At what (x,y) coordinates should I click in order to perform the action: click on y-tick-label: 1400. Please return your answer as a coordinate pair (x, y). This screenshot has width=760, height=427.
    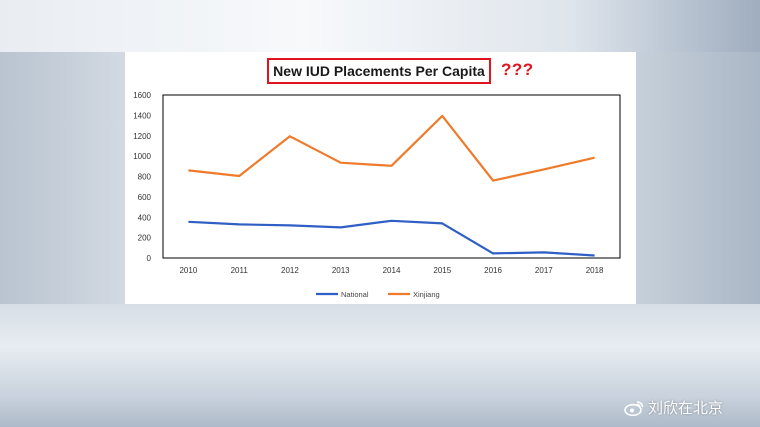
    Looking at the image, I should click on (142, 115).